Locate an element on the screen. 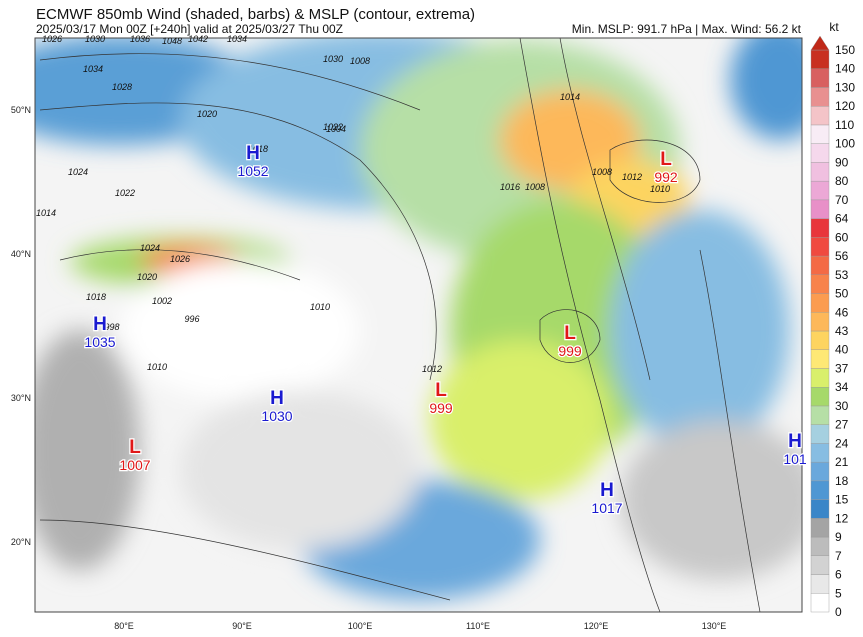 This screenshot has height=637, width=863. colorbar-label: 24 is located at coordinates (842, 443).